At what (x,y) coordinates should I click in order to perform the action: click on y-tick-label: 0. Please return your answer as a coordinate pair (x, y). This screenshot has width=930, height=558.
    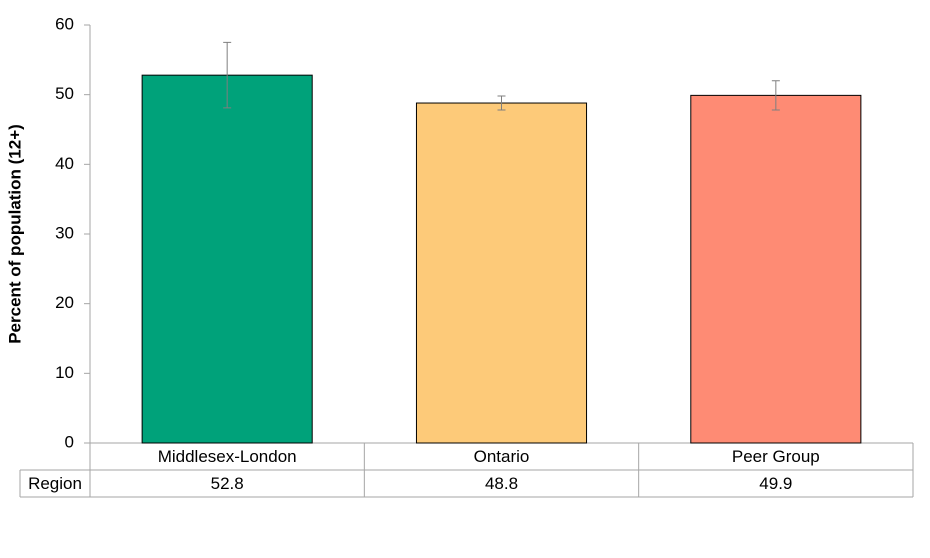
    Looking at the image, I should click on (69, 441).